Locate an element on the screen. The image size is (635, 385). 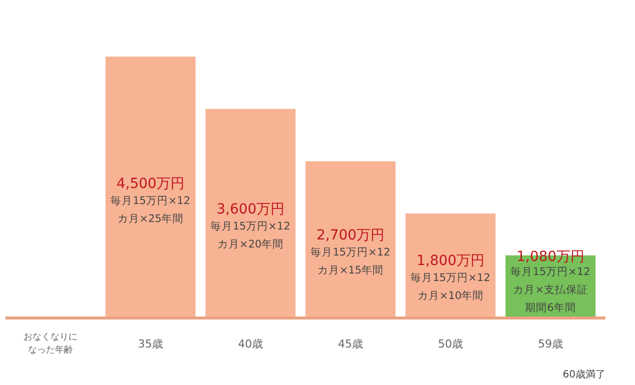
annotation: 毎月15万円×12カ月×支払保証期間6年間 is located at coordinates (550, 290).